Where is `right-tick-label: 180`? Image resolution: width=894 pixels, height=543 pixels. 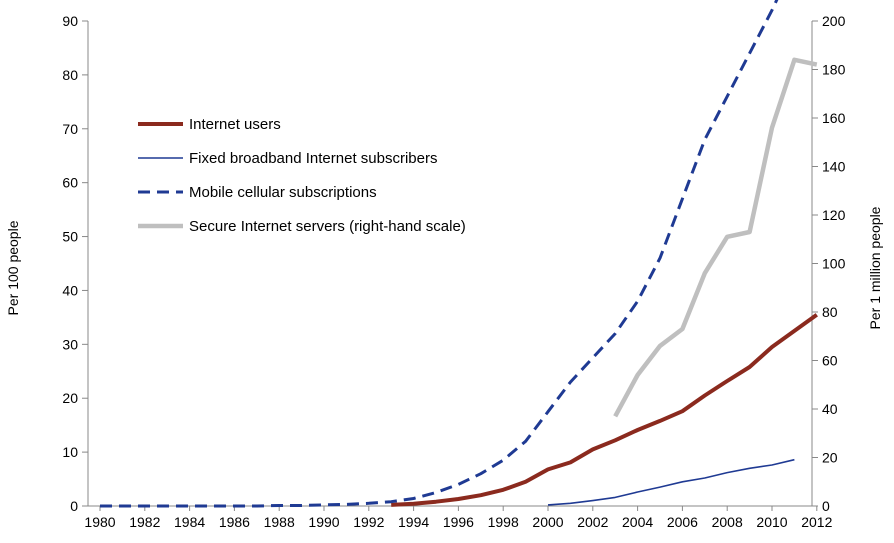 right-tick-label: 180 is located at coordinates (834, 70).